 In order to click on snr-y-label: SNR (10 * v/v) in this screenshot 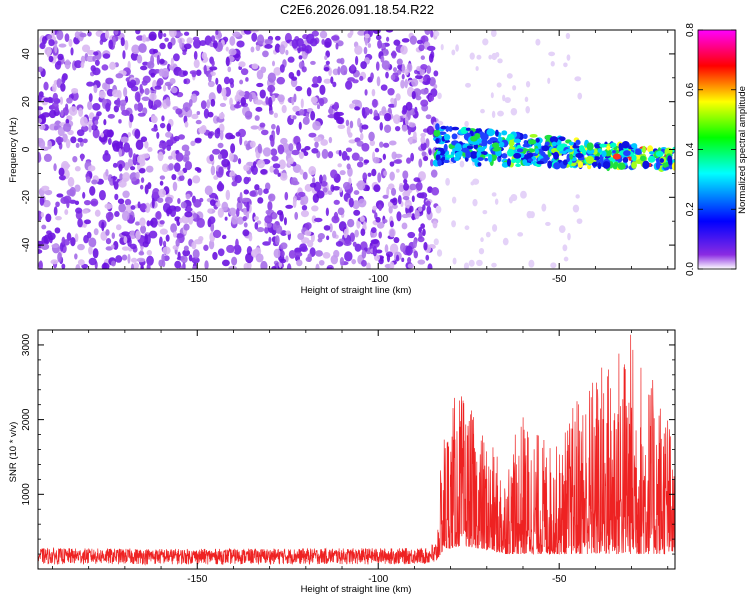, I will do `click(13, 452)`.